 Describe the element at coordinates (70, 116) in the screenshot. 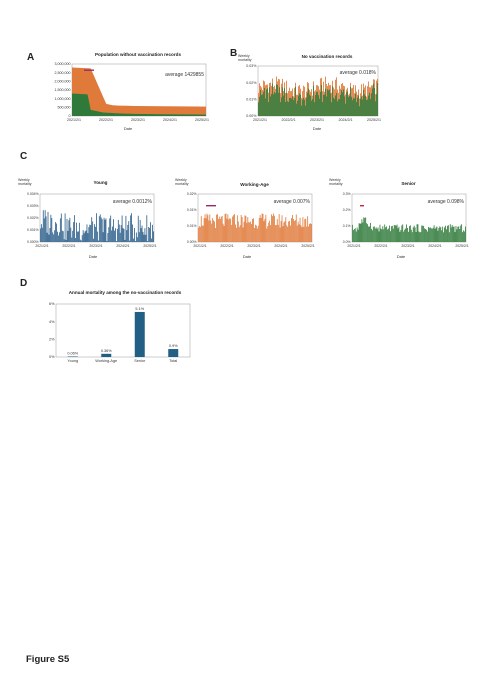

I see `y-tick-label: 0` at that location.